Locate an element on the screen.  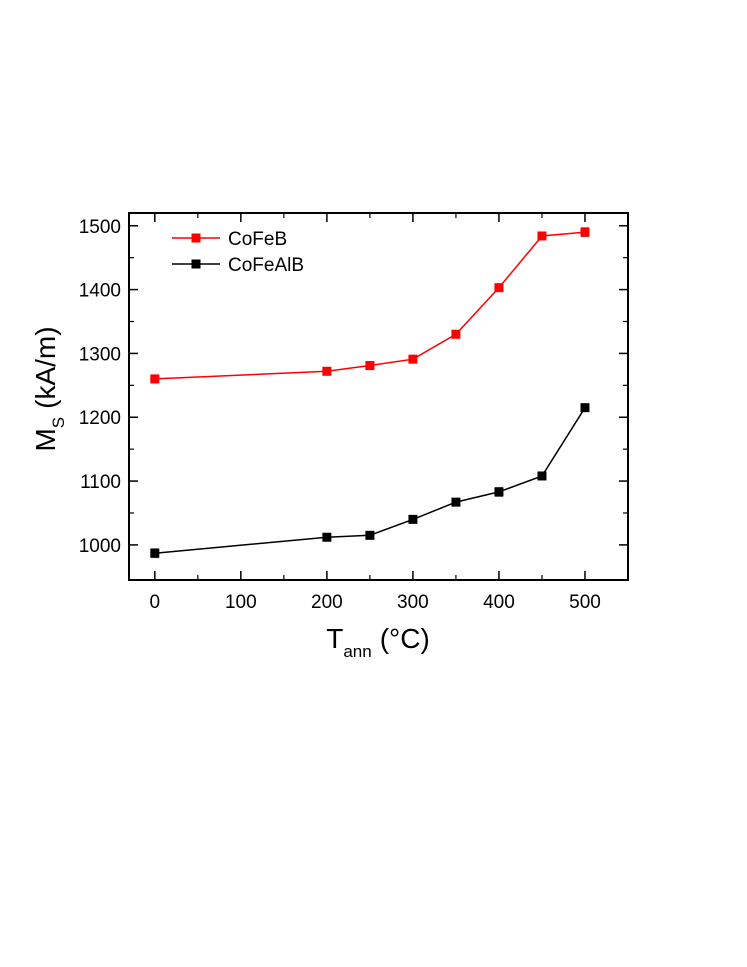
y-tick-label: 1400 is located at coordinates (100, 291).